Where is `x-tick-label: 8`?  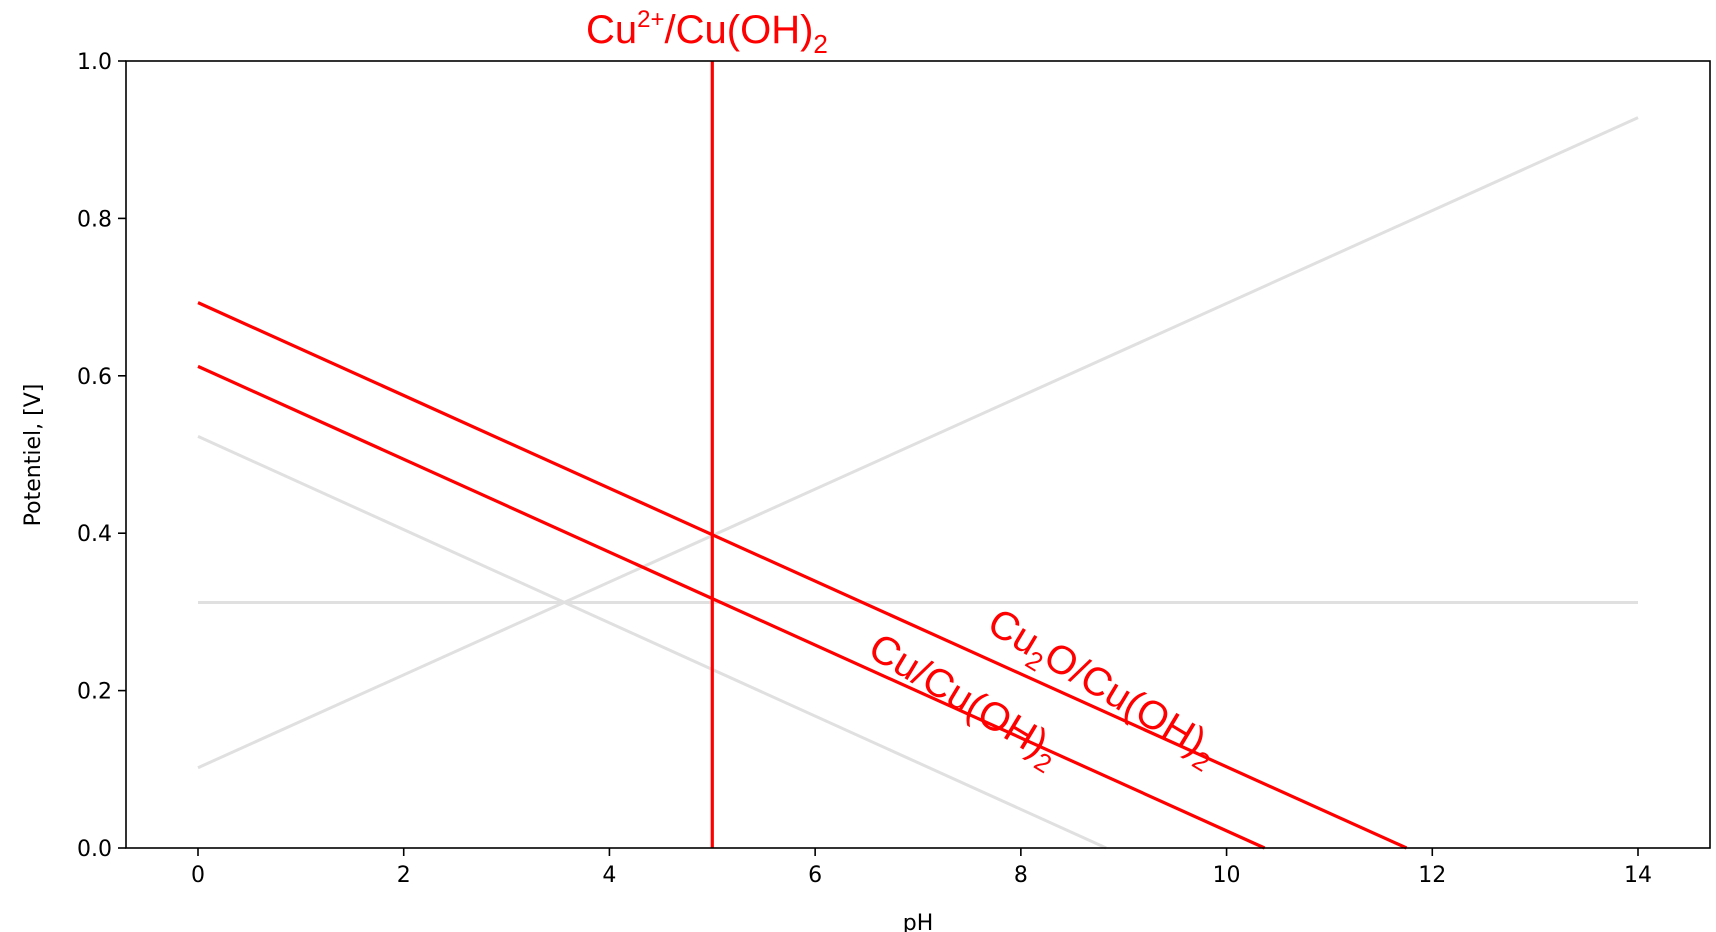 x-tick-label: 8 is located at coordinates (1021, 875).